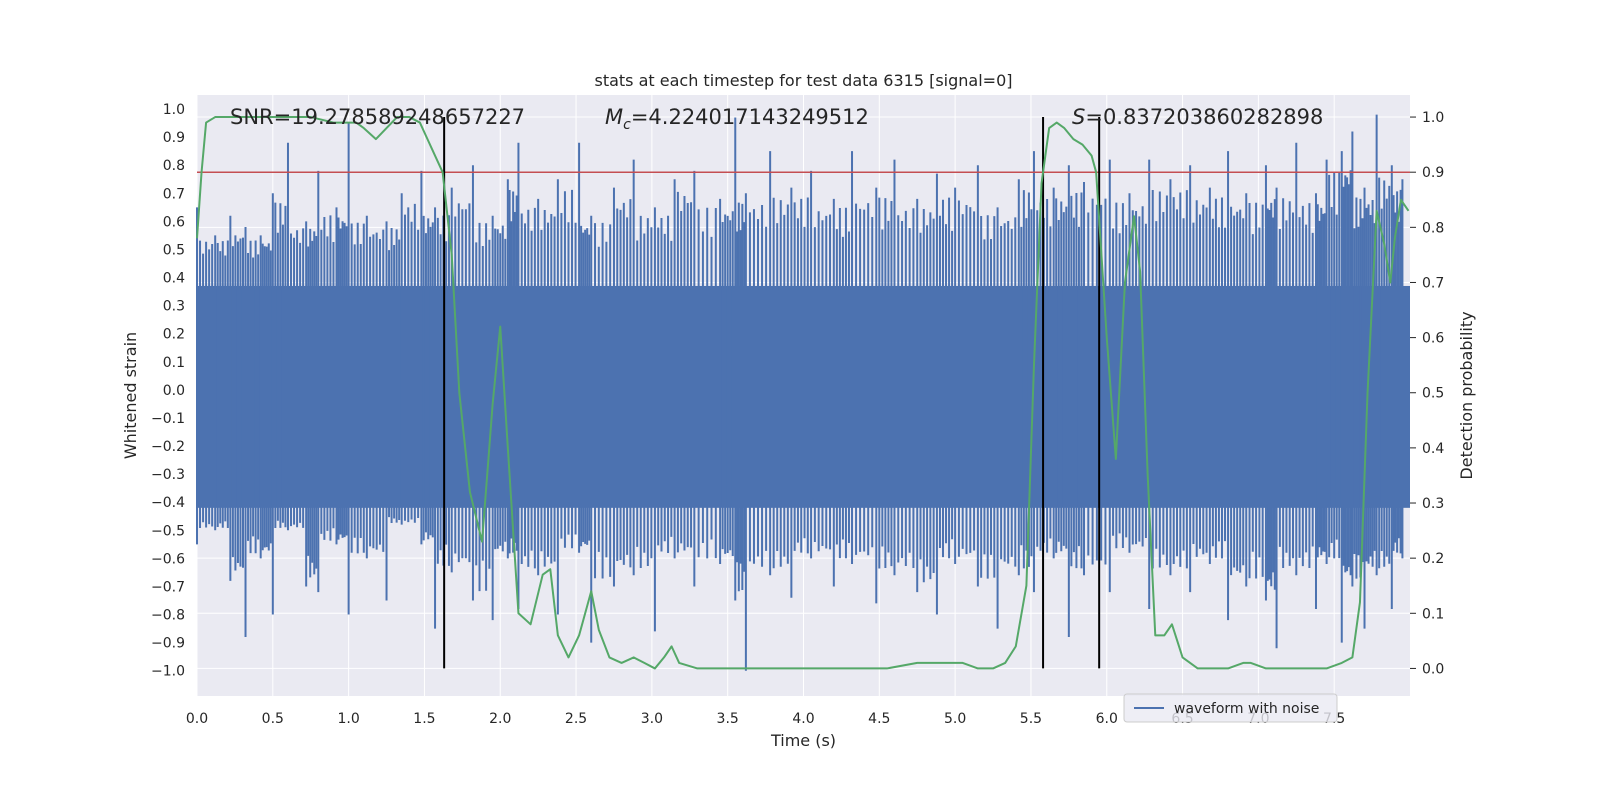  Describe the element at coordinates (1078, 117) in the screenshot. I see `s-symbol: S` at that location.